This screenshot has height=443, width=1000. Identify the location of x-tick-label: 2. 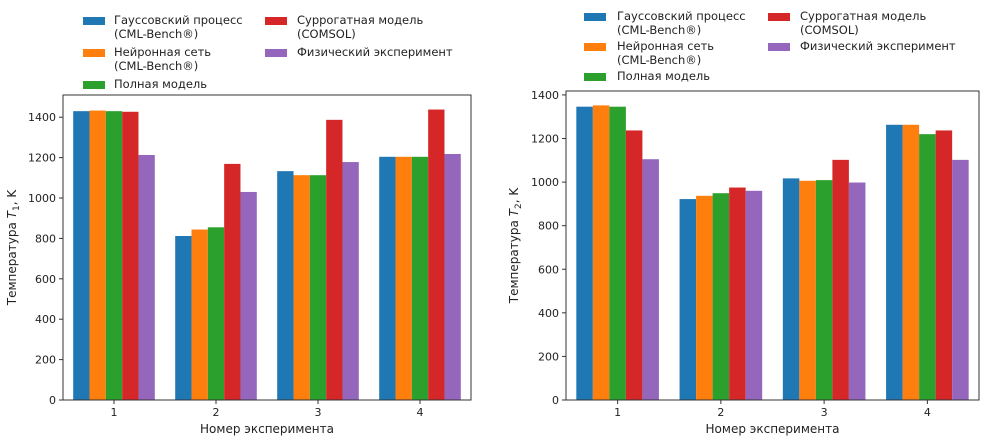
(216, 412).